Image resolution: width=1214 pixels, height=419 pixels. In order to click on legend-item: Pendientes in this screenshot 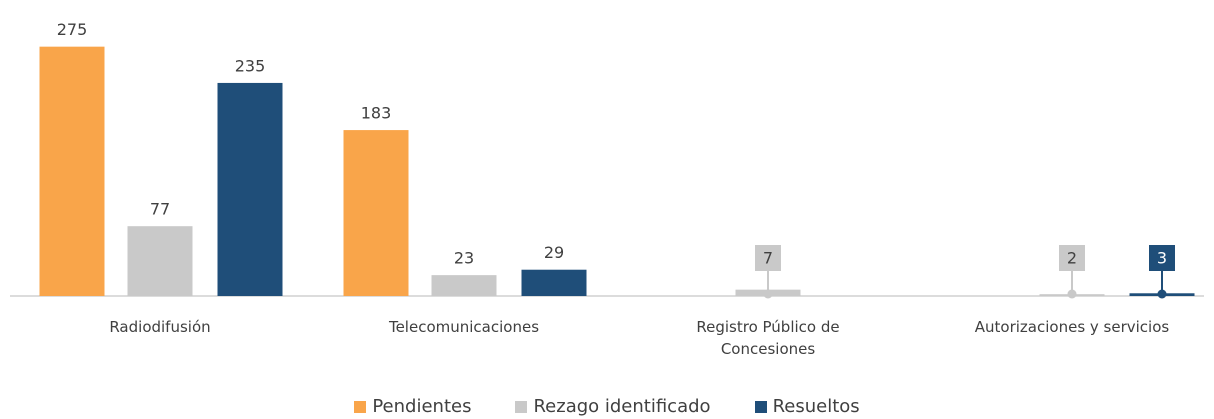, I will do `click(412, 406)`.